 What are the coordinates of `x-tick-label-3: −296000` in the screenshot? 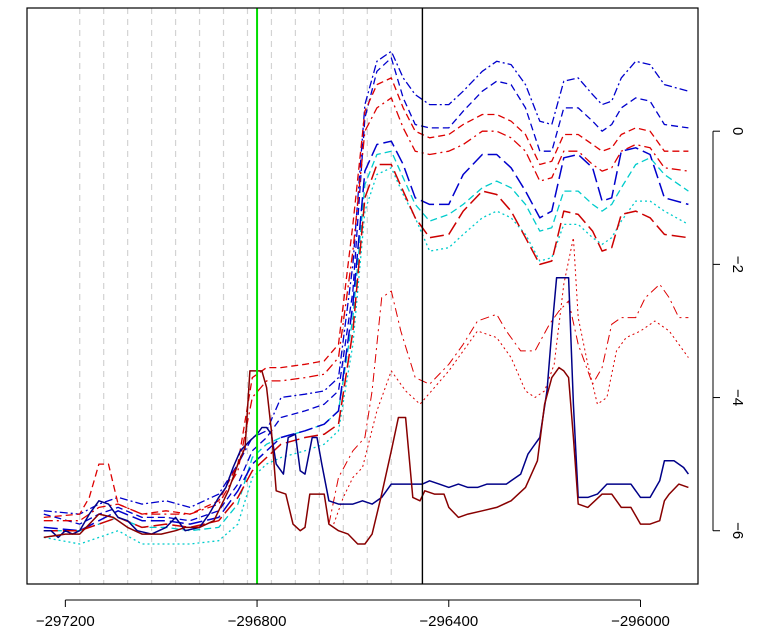 It's located at (640, 621).